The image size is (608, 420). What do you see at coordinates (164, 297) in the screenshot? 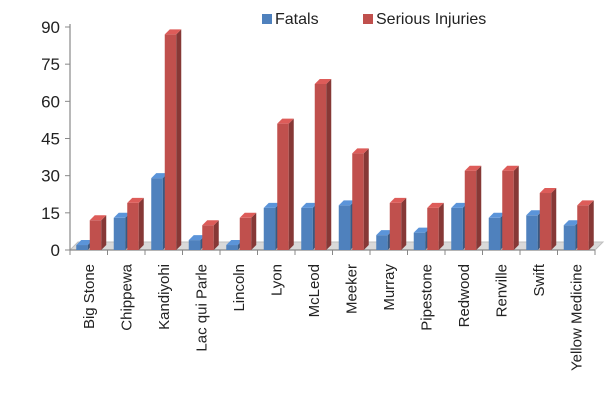
I see `x-category-label: Kandiyohi` at bounding box center [164, 297].